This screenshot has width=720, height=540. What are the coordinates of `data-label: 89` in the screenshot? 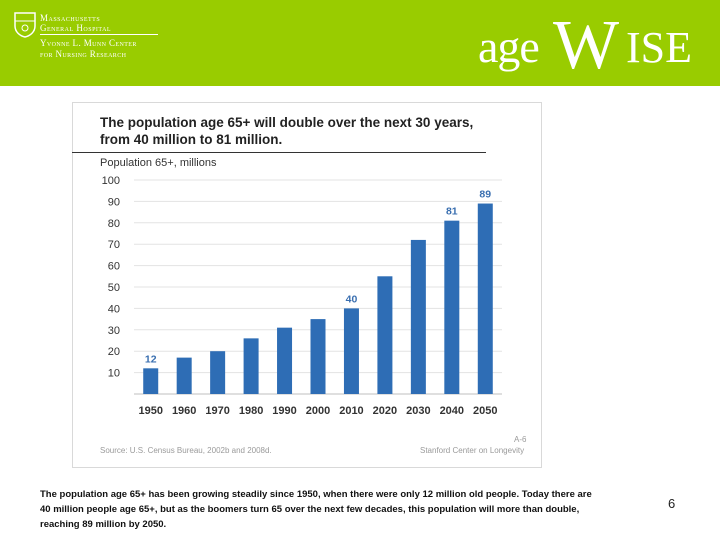 It's located at (485, 195).